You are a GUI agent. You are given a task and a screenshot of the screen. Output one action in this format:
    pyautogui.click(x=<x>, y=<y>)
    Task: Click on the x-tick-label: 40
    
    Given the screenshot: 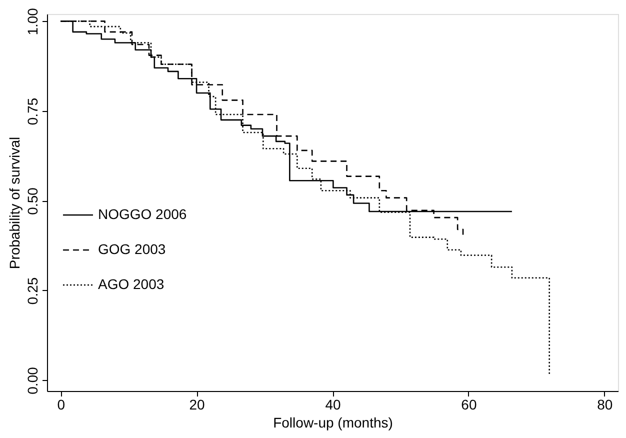 What is the action you would take?
    pyautogui.click(x=333, y=404)
    